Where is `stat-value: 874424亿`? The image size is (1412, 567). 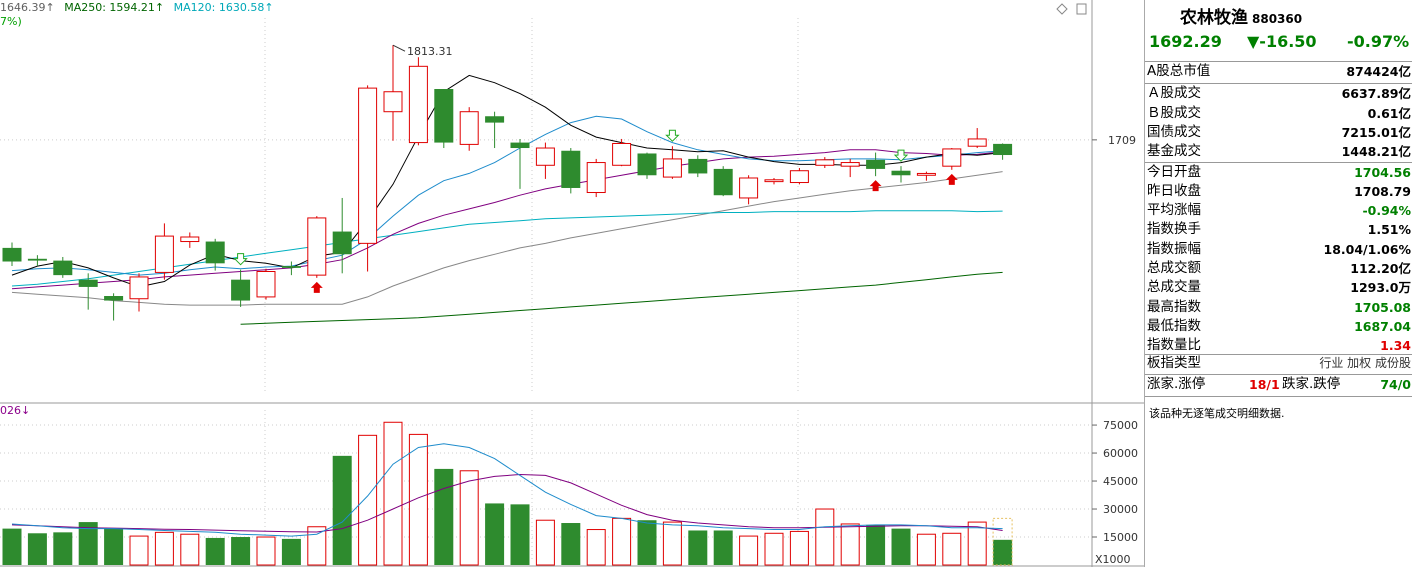
stat-value: 874424亿 is located at coordinates (1378, 71).